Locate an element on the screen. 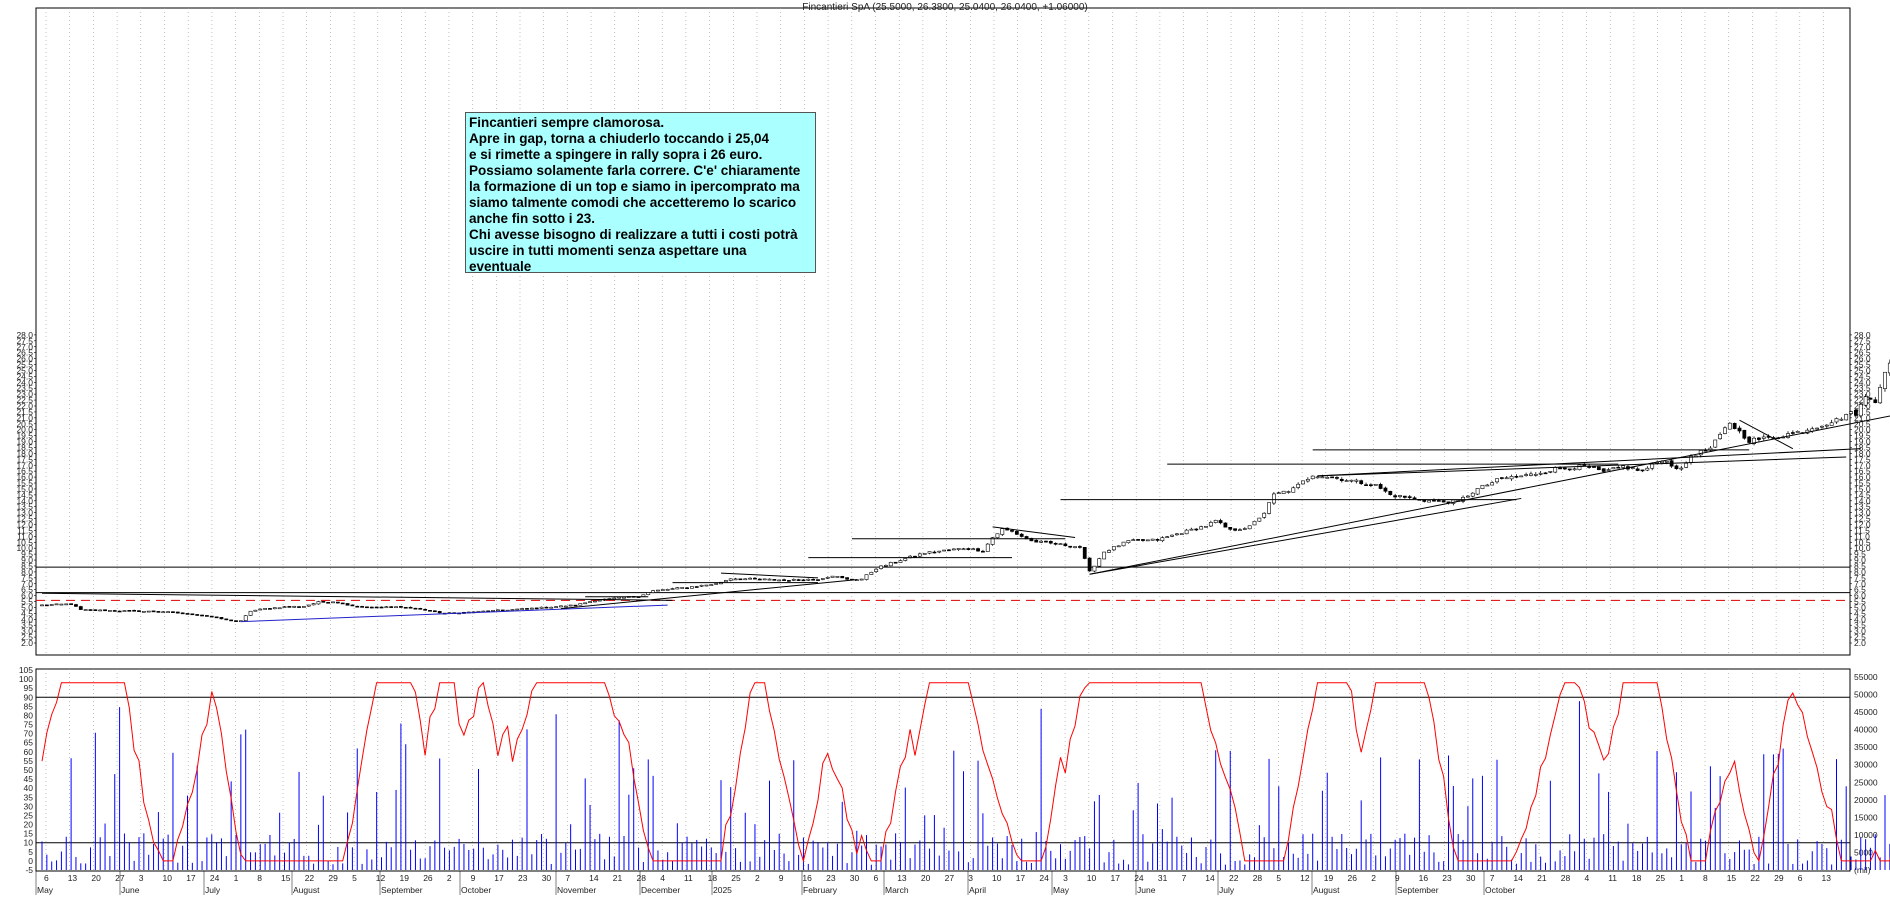 The image size is (1890, 902). x-day-label: 19 is located at coordinates (1329, 878).